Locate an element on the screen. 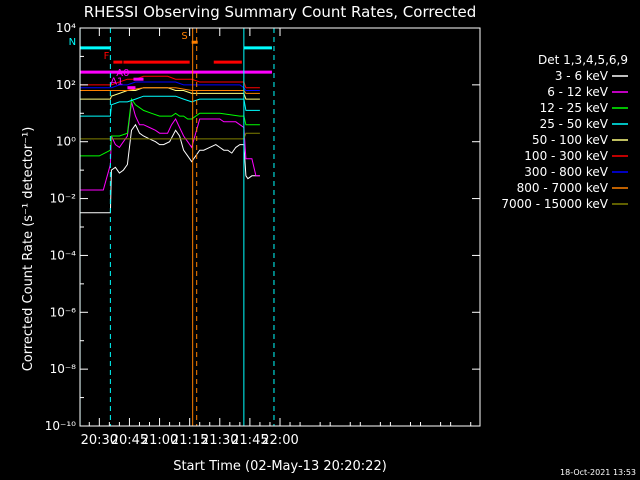 The width and height of the screenshot is (640, 480). series-line-25-50-kev is located at coordinates (170, 106).